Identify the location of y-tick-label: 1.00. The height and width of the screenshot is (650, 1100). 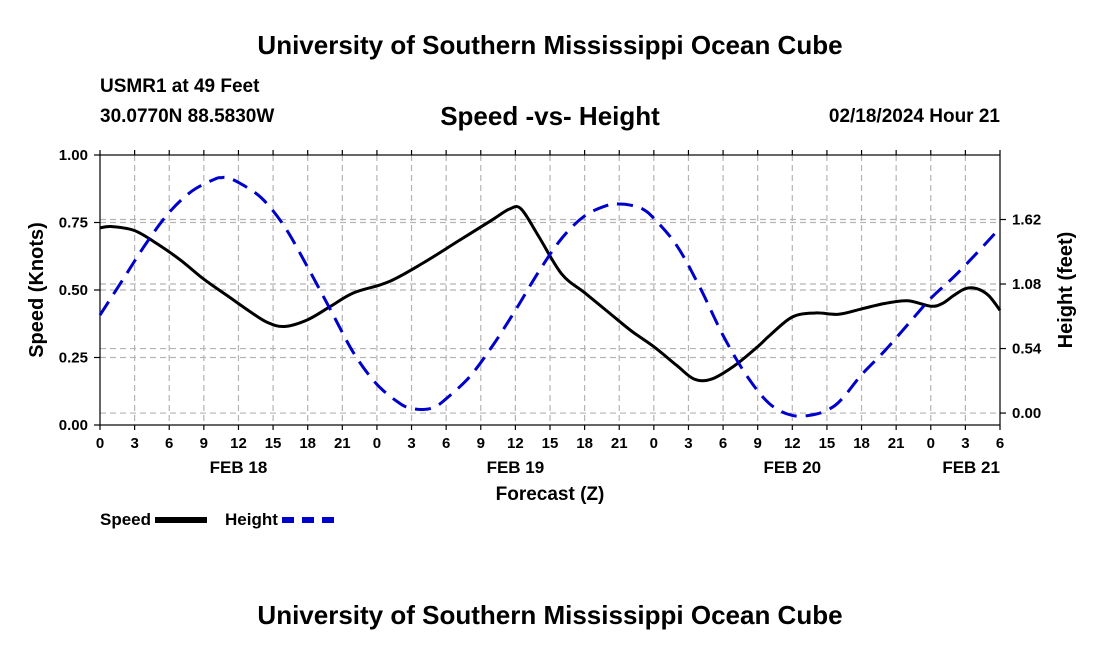
(73, 155).